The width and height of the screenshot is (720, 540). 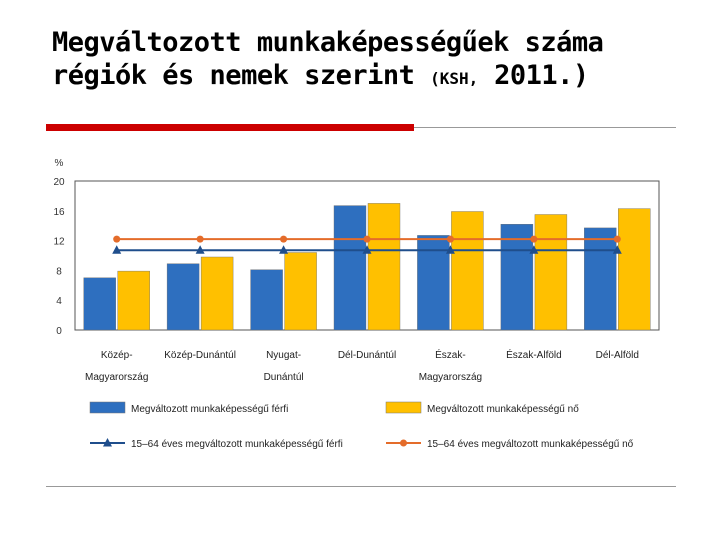 I want to click on title-tail: 2011.), so click(x=533, y=75).